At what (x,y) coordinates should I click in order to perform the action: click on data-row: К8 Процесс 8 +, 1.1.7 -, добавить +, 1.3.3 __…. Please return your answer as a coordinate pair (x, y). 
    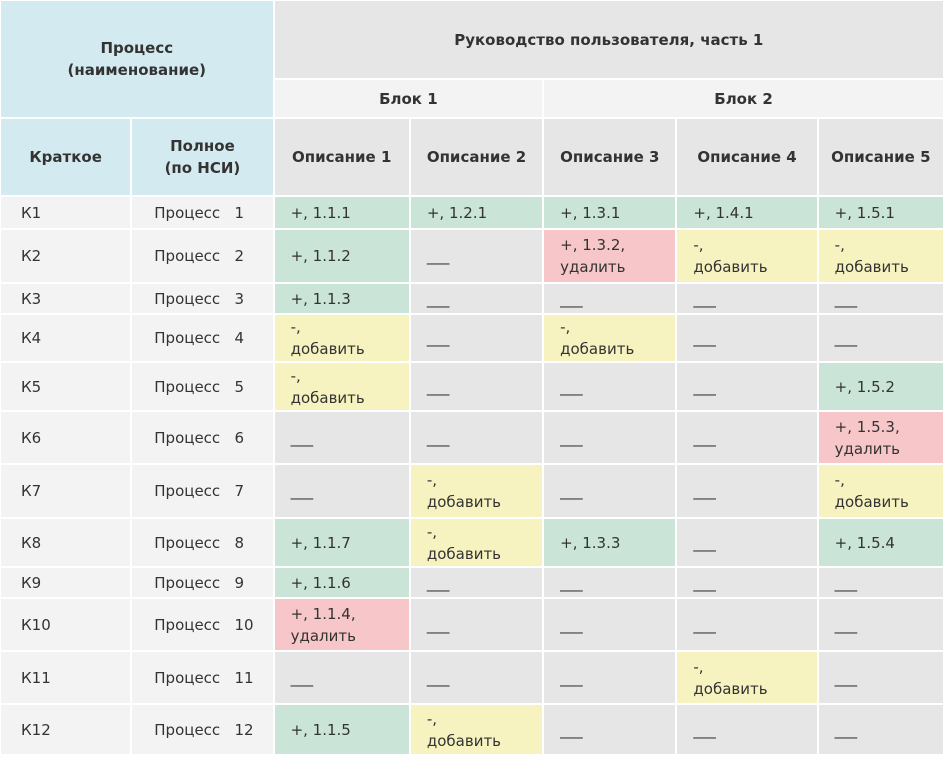
    Looking at the image, I should click on (472, 542).